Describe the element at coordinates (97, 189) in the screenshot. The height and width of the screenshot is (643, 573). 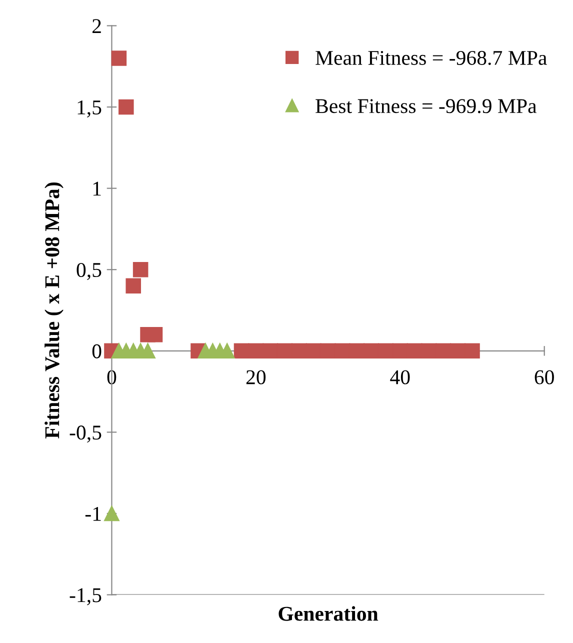
I see `y-tick-label: 1` at that location.